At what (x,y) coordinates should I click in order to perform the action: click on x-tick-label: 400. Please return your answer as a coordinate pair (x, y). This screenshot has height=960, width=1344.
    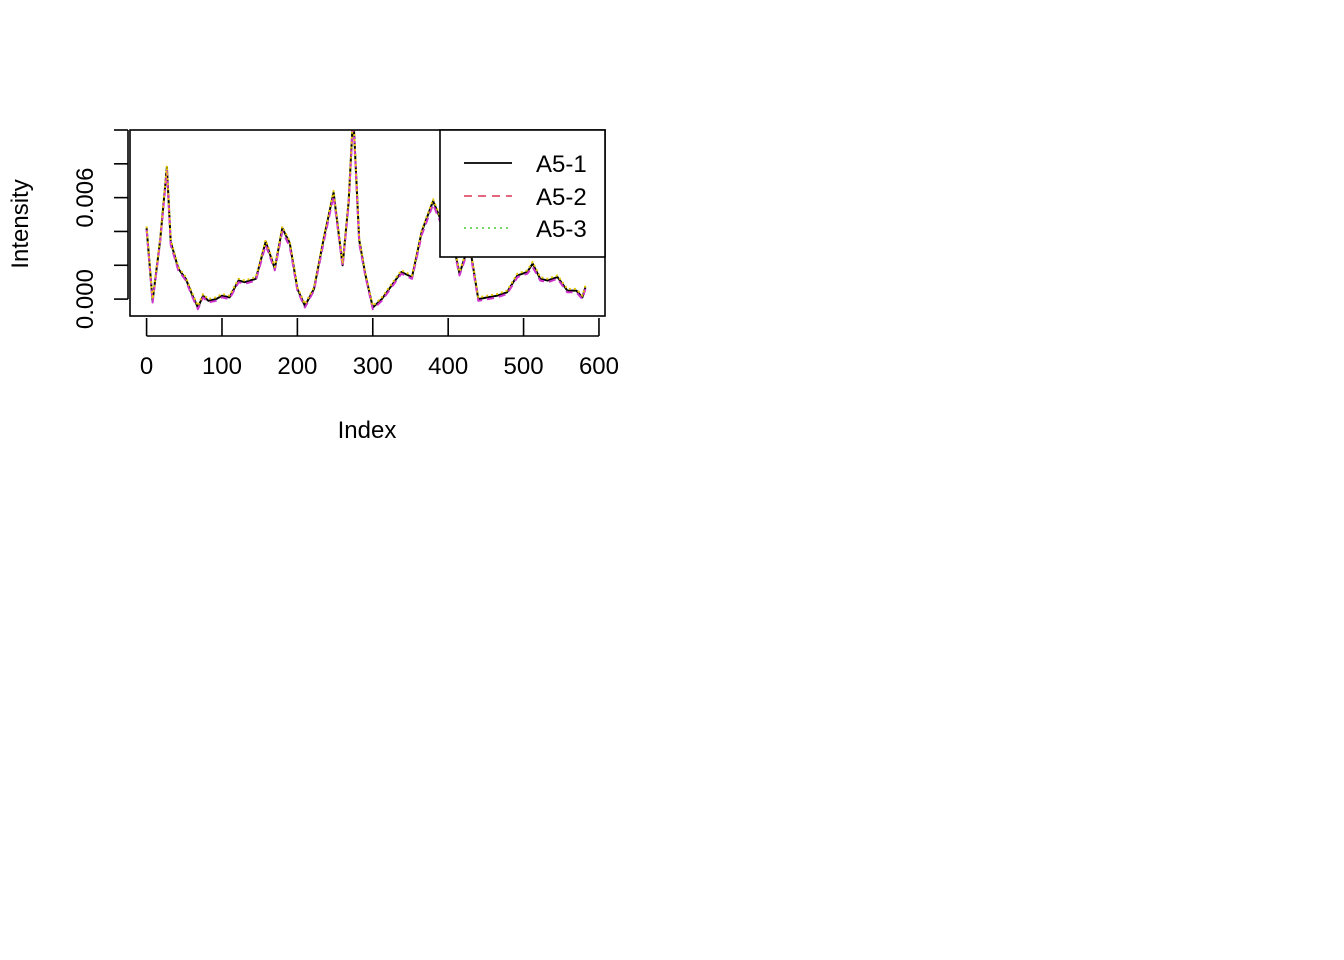
    Looking at the image, I should click on (448, 366).